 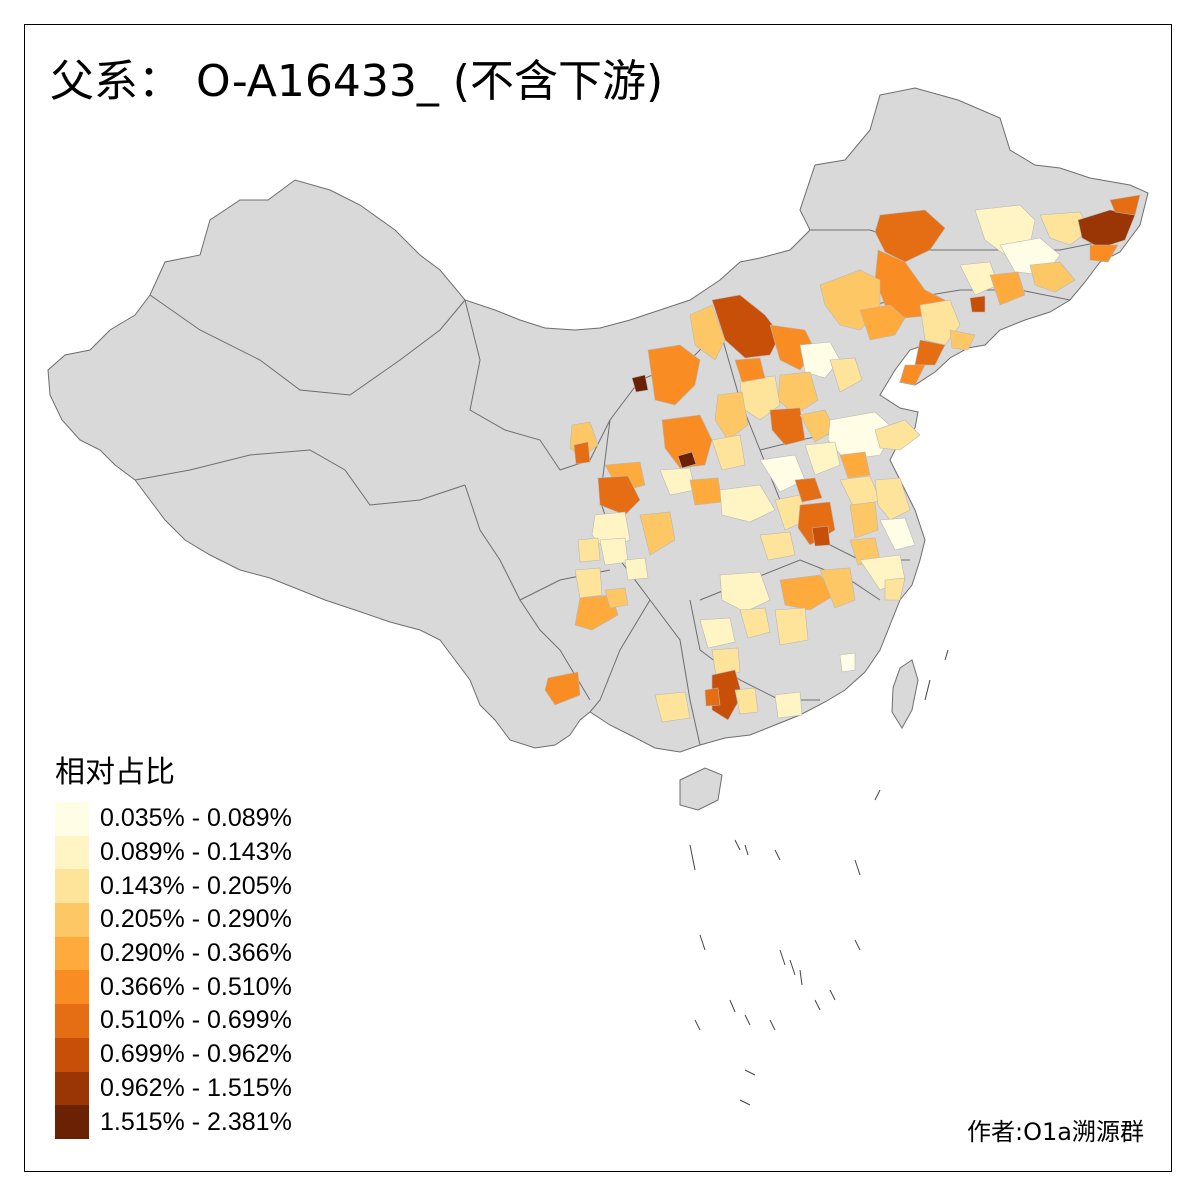 I want to click on legend-label: 0.143% - 0.205%, so click(x=196, y=885).